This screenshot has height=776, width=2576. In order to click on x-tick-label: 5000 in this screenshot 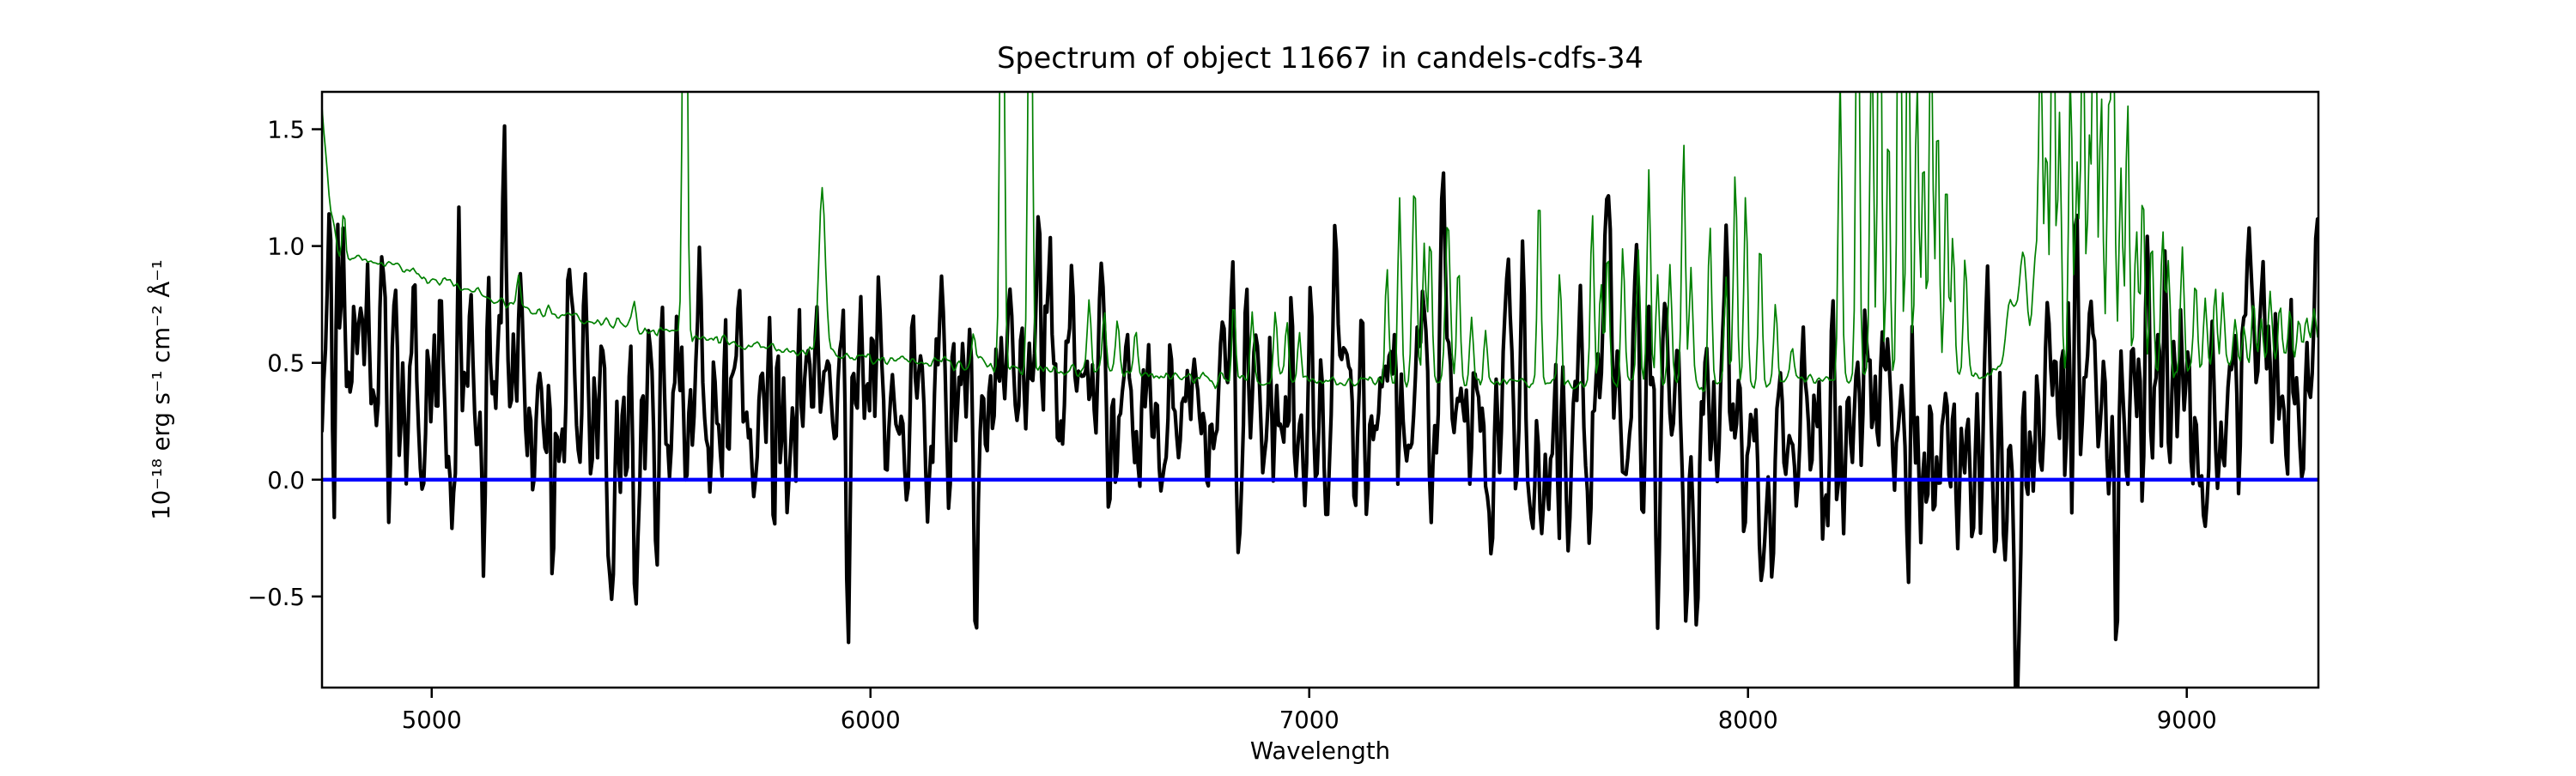, I will do `click(432, 720)`.